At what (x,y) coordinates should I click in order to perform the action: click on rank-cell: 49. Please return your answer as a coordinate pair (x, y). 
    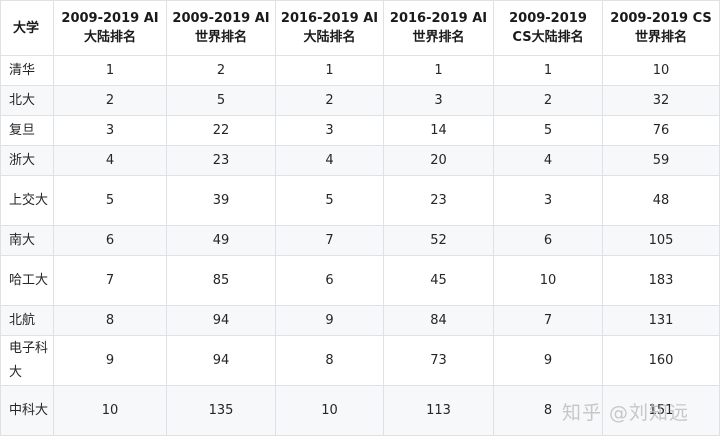
    Looking at the image, I should click on (221, 240).